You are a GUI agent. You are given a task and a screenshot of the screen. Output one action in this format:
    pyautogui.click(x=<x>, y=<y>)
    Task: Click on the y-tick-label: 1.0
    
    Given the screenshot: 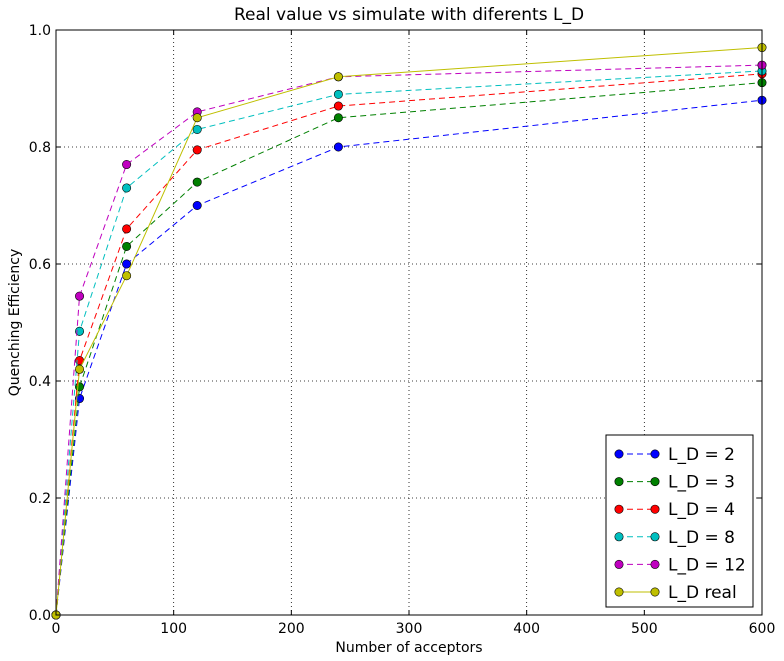 What is the action you would take?
    pyautogui.click(x=40, y=31)
    